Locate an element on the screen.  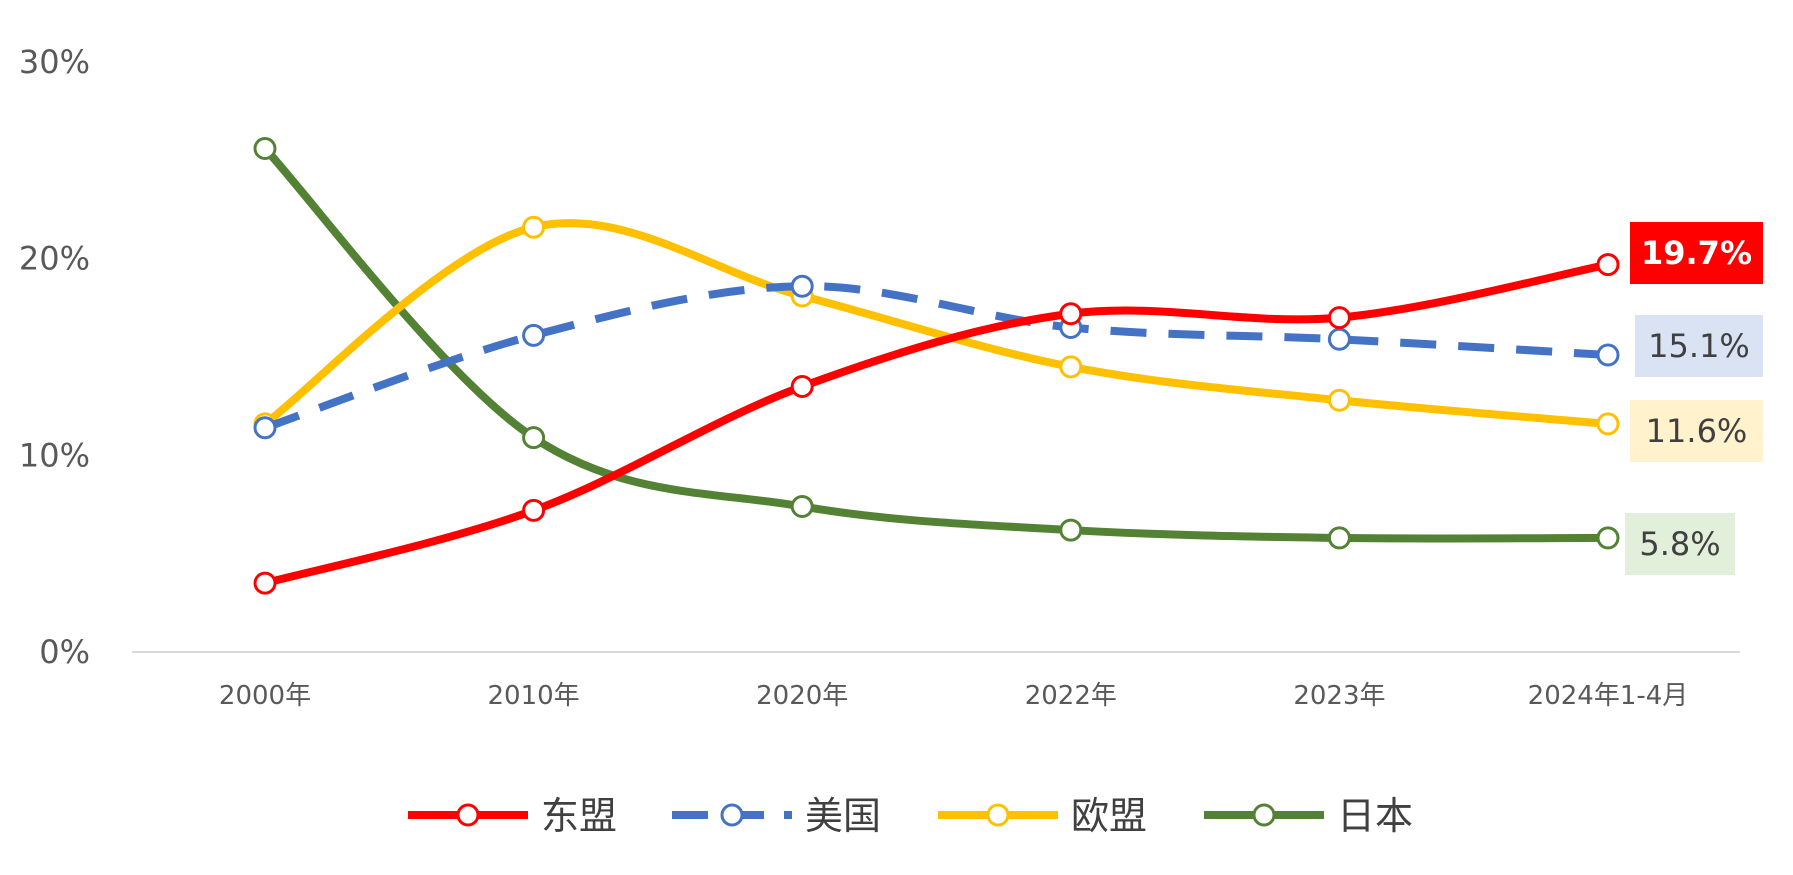
end-label-text: 15.1% is located at coordinates (1699, 346).